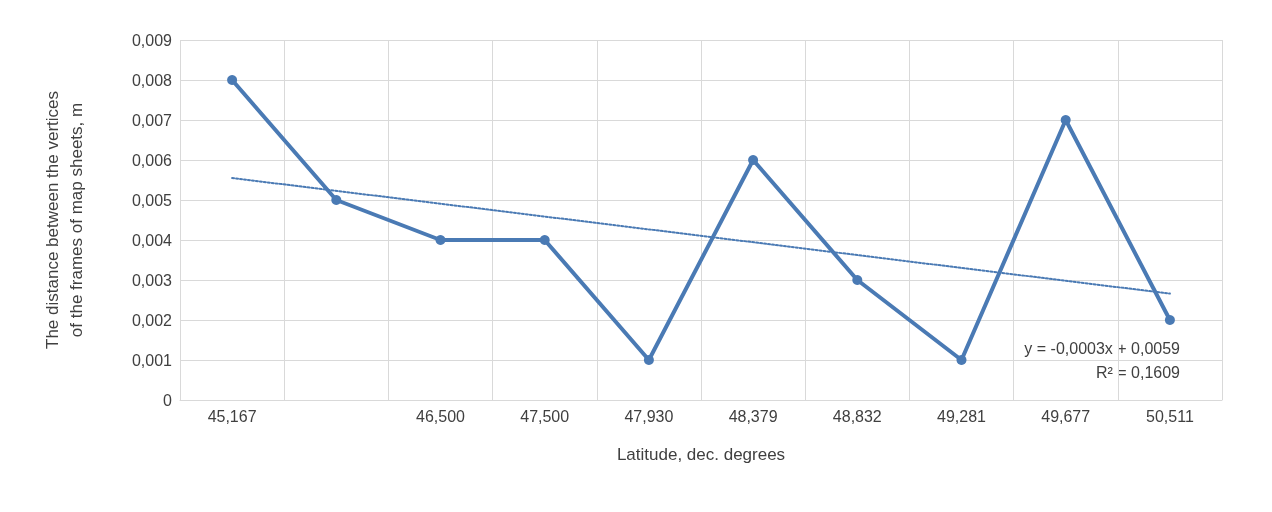 The image size is (1272, 512). What do you see at coordinates (1170, 416) in the screenshot?
I see `x-tick-label: 50,511` at bounding box center [1170, 416].